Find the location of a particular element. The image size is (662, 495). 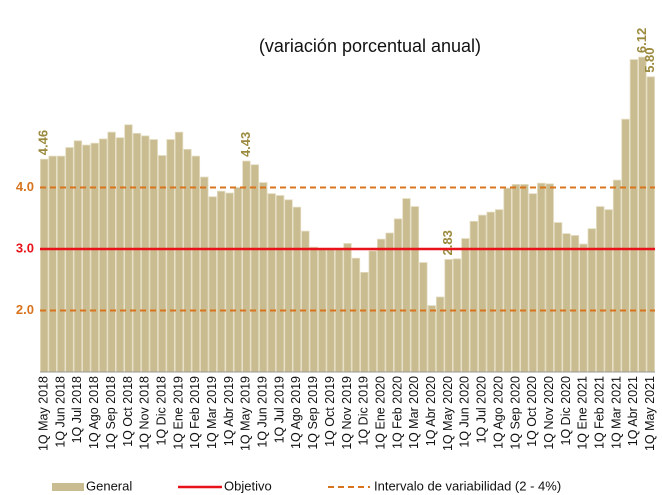

x-tick-label: 1Q Feb 2021 is located at coordinates (600, 412).